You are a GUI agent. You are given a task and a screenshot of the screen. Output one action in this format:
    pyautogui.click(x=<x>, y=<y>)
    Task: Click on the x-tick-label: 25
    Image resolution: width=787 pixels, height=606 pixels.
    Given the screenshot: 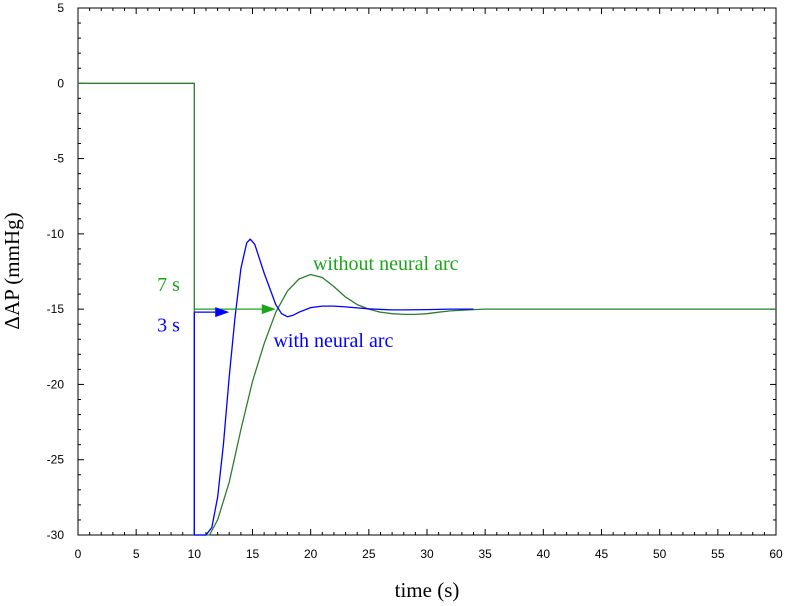 What is the action you would take?
    pyautogui.click(x=369, y=554)
    